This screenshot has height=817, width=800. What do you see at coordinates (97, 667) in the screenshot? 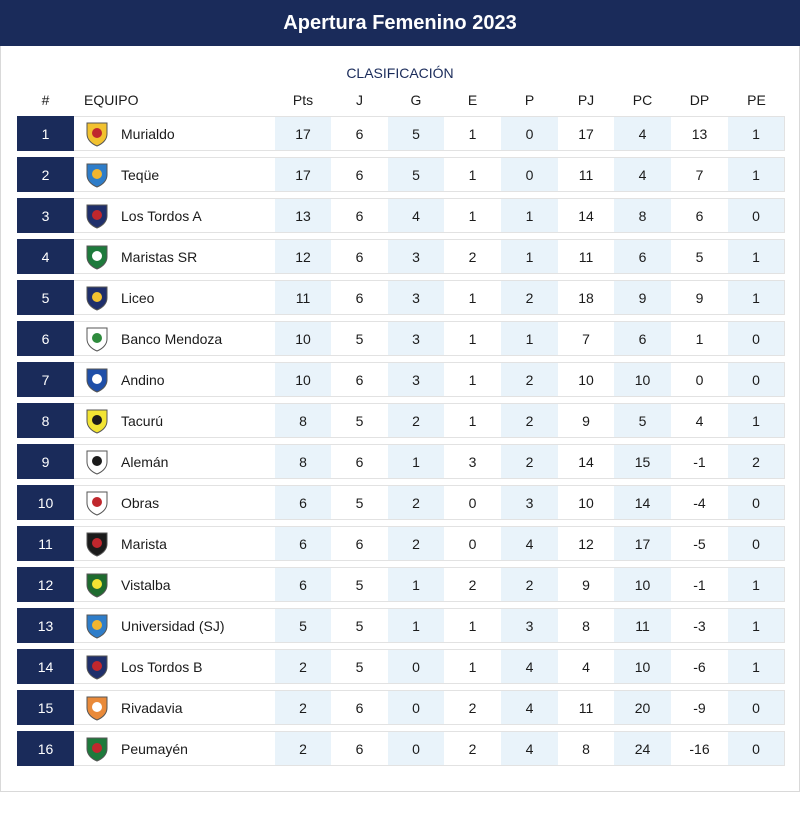
I see `los-tordos-crest-icon` at bounding box center [97, 667].